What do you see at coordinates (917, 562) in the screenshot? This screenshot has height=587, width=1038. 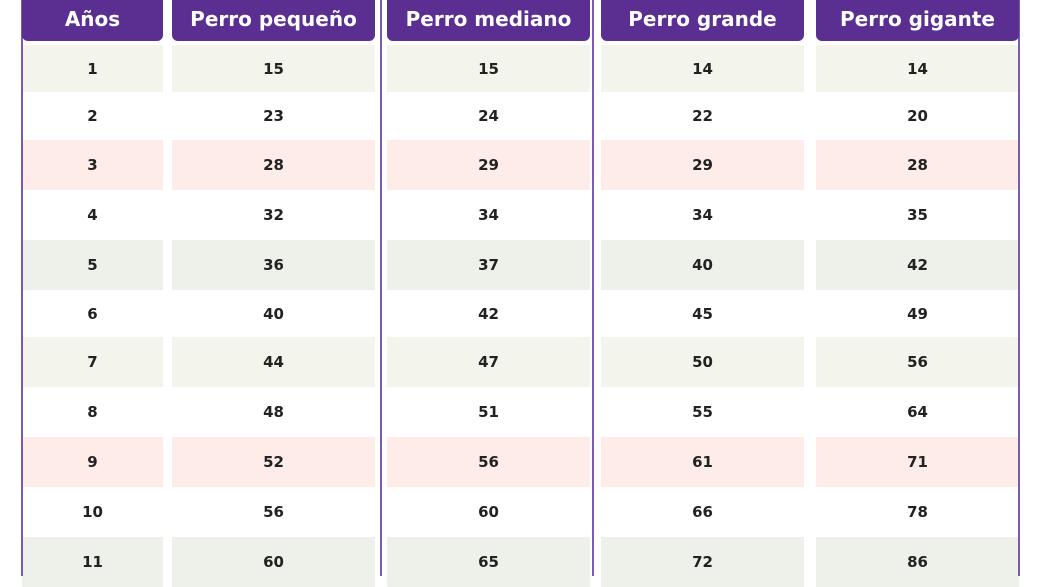 I see `table-cell: 86` at bounding box center [917, 562].